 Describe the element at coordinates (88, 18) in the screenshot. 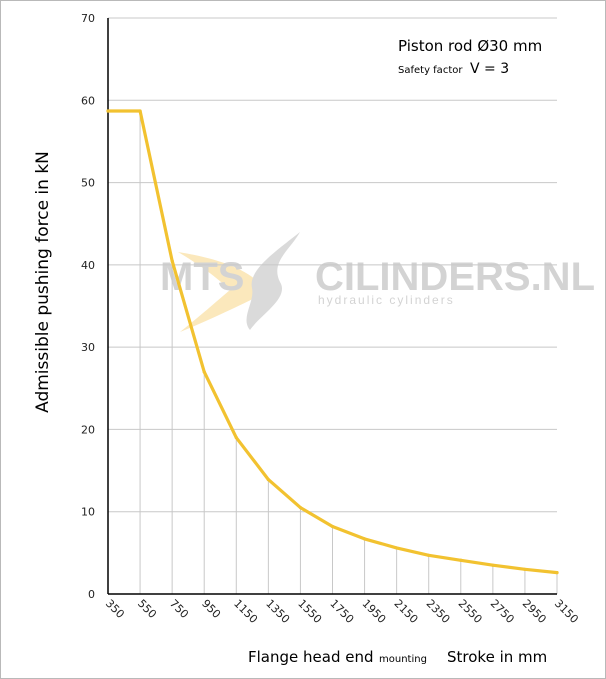

I see `y-tick-label: 70` at that location.